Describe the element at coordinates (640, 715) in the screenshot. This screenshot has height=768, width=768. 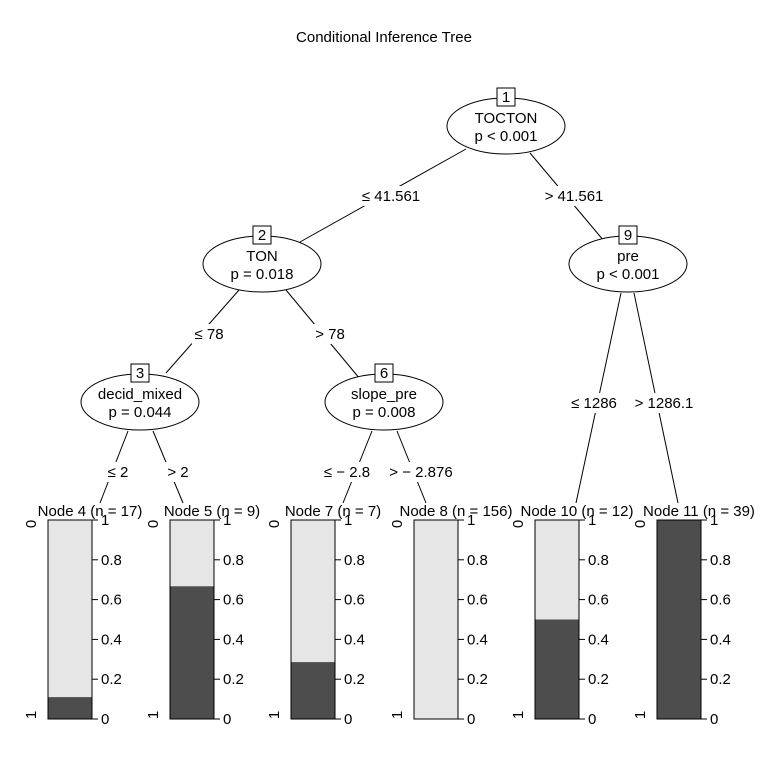
I see `class-label-bottom-11: 1` at that location.